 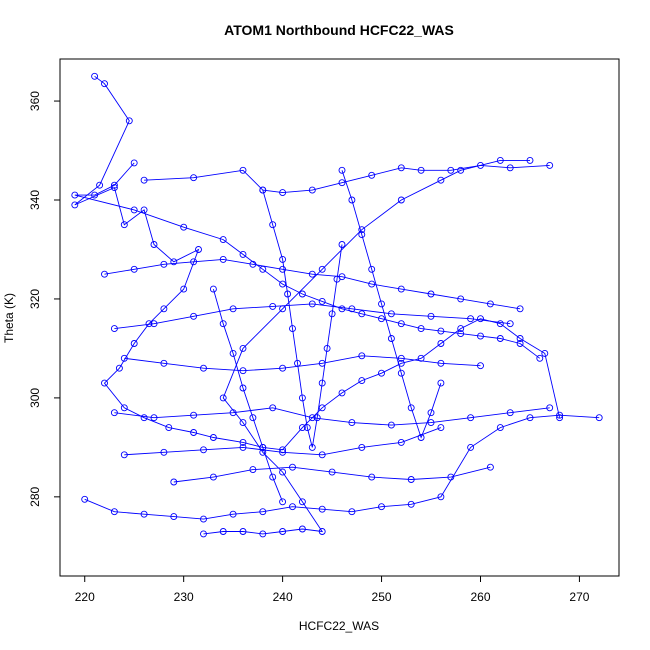 I want to click on y-tick-label: 320, so click(x=35, y=299).